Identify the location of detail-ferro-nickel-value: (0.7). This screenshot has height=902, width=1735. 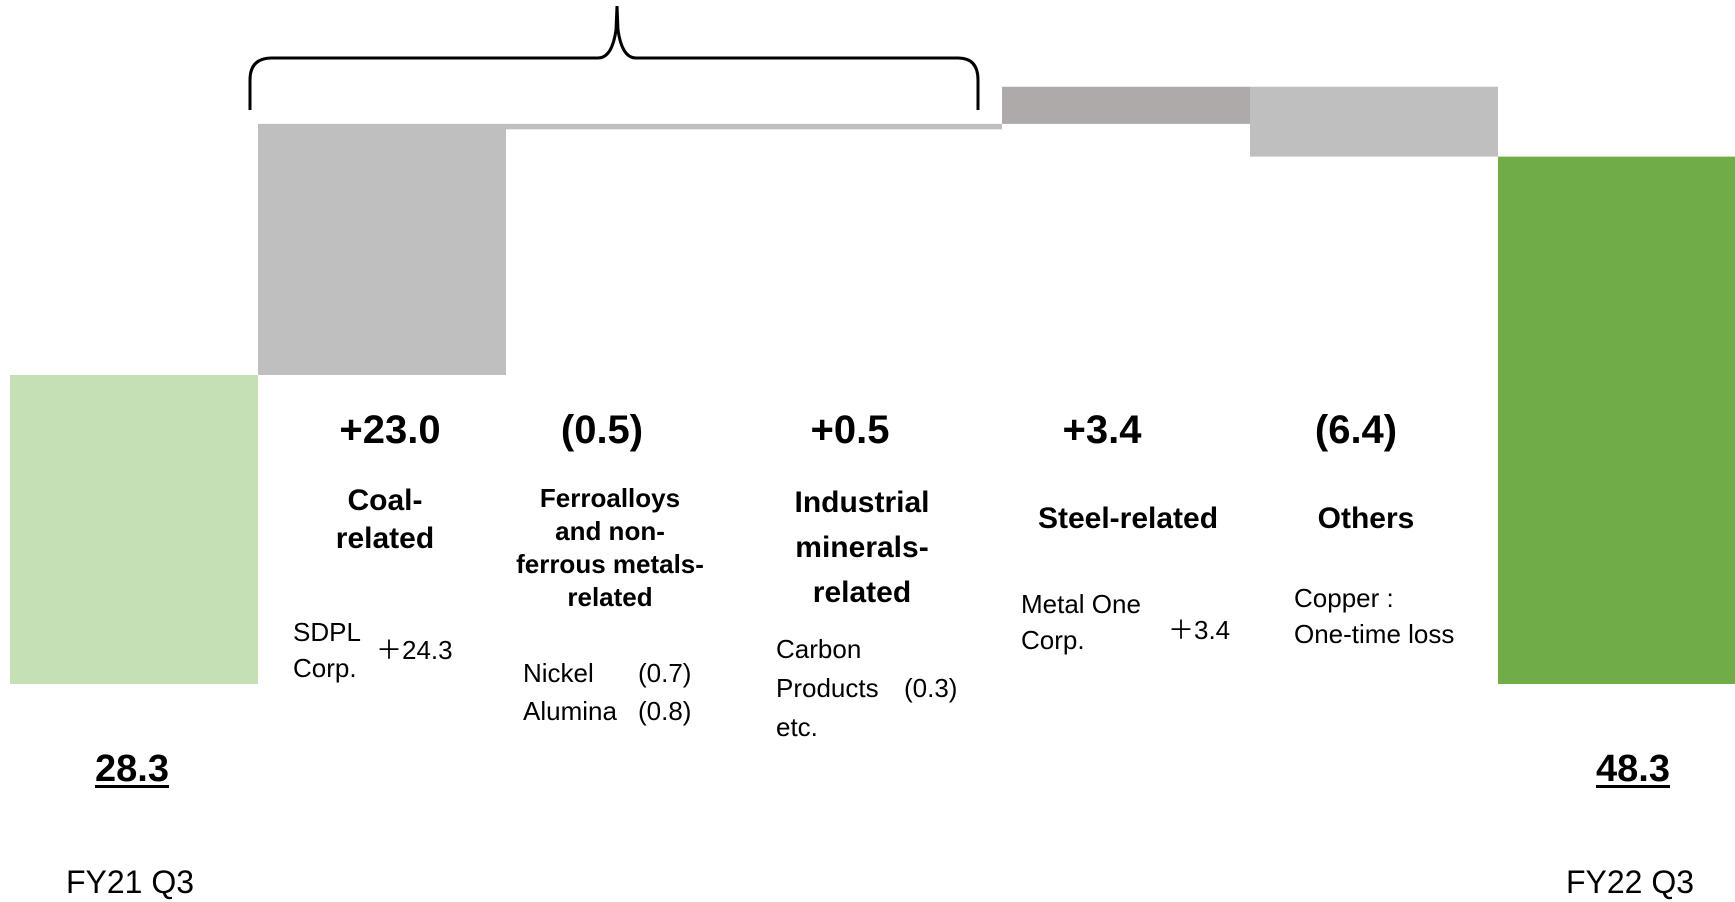
(665, 673).